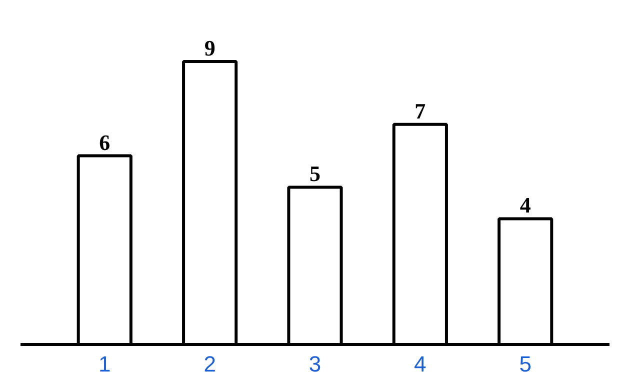 The width and height of the screenshot is (629, 374). I want to click on x-tick-label: 4, so click(420, 363).